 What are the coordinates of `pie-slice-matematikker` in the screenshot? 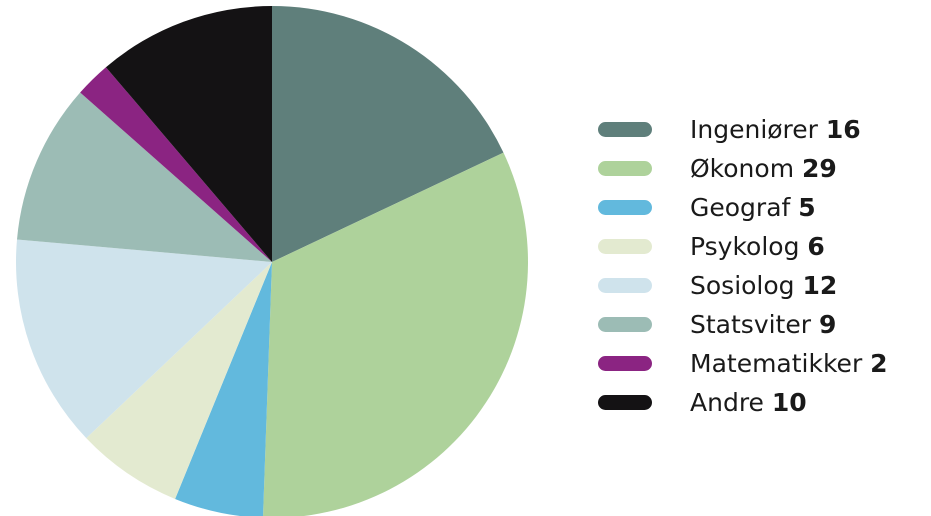 It's located at (176, 164).